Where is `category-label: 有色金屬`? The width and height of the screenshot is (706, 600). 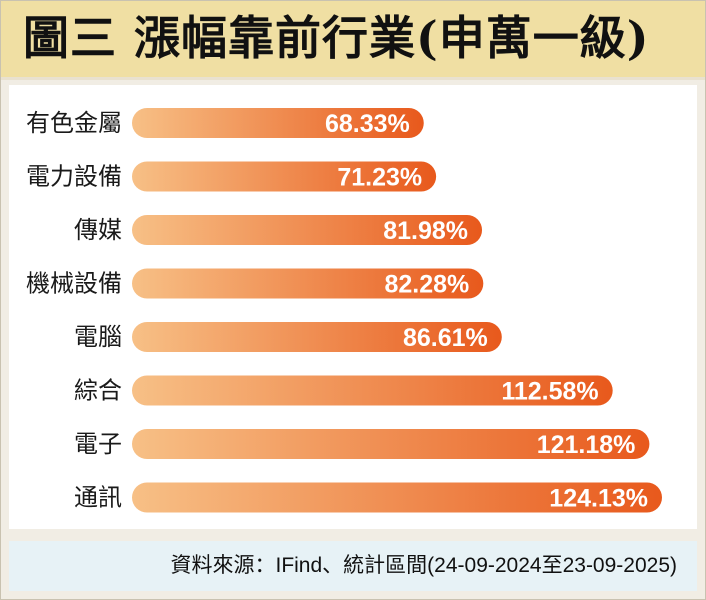
category-label: 有色金屬 is located at coordinates (74, 123).